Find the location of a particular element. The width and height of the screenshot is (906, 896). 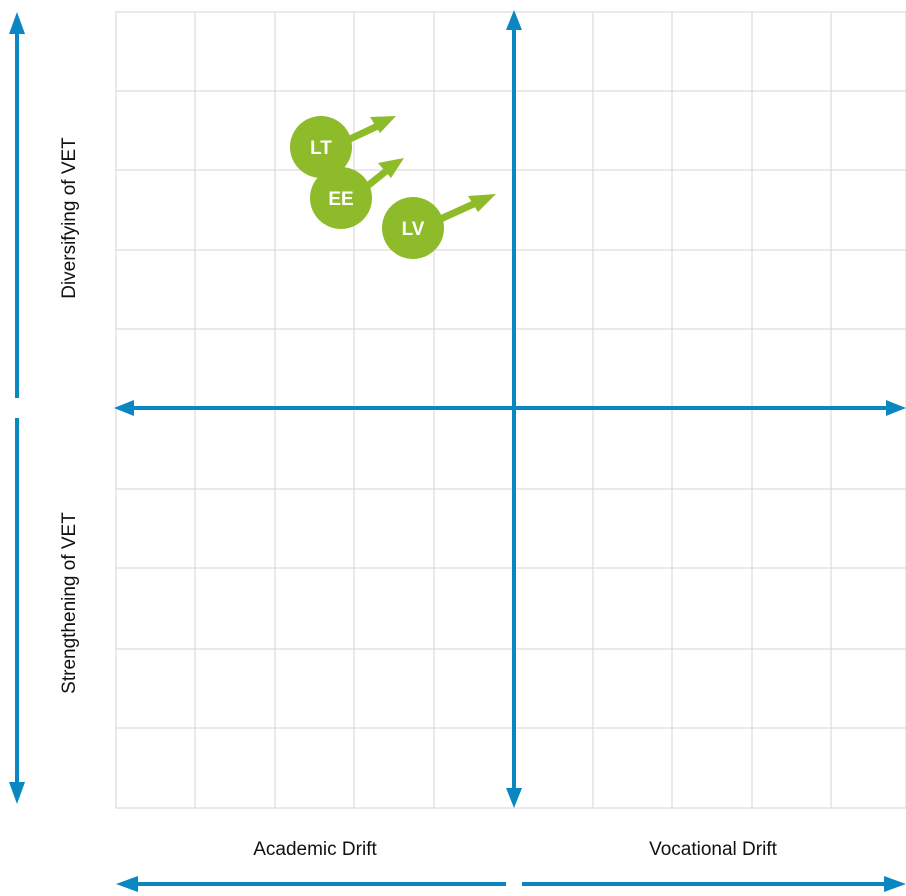

vocational-drift-label: Vocational Drift is located at coordinates (713, 849).